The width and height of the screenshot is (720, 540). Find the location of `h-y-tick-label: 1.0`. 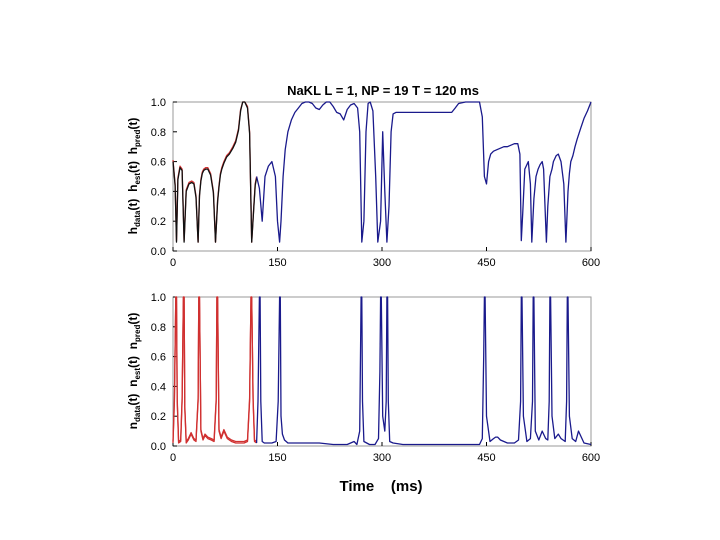

h-y-tick-label: 1.0 is located at coordinates (158, 103).